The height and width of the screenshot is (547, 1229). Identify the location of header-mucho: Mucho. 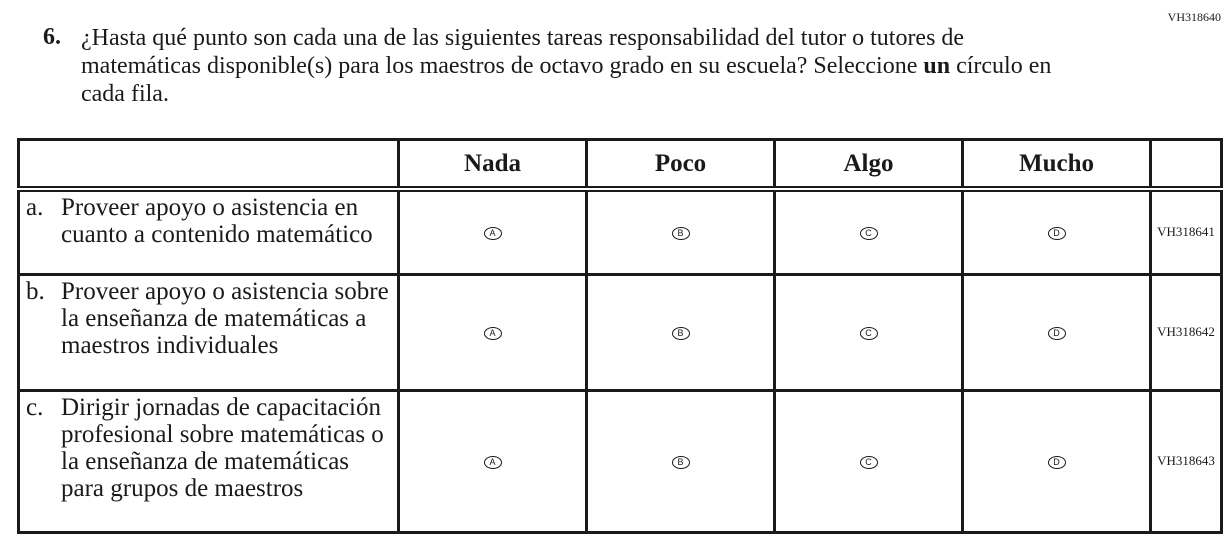
(1056, 165).